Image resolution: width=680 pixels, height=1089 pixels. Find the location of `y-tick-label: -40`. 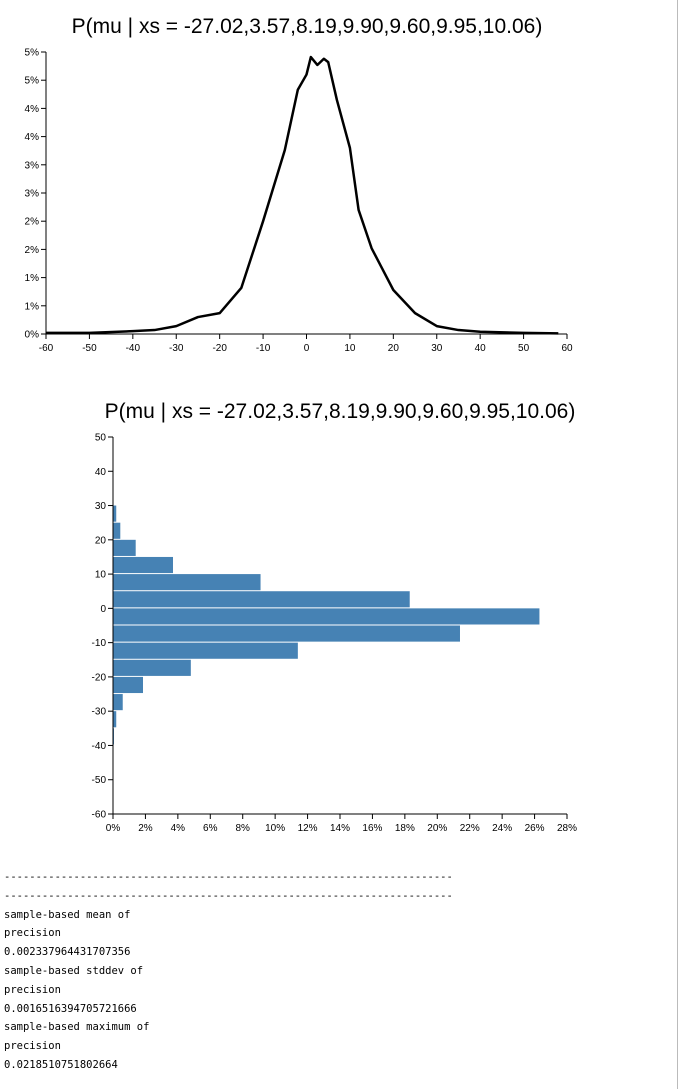

y-tick-label: -40 is located at coordinates (99, 746).